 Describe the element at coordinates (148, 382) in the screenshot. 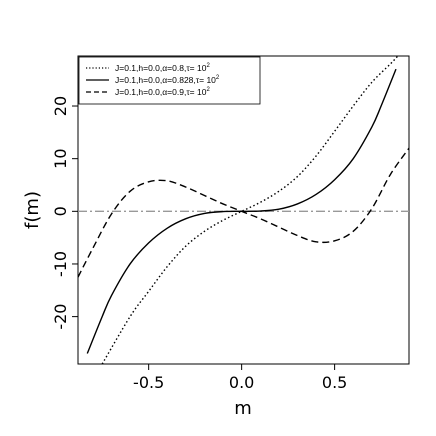

I see `x-tick-label: -0.5` at that location.